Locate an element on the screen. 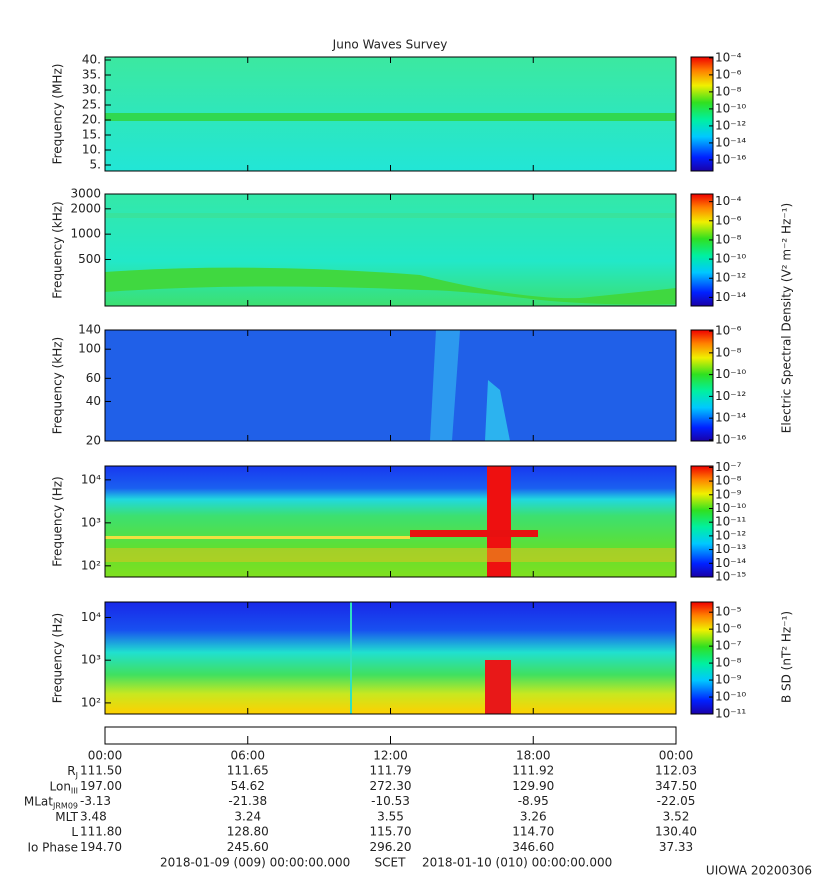 This screenshot has width=815, height=880. ephemeris-label-text: R is located at coordinates (71, 771).